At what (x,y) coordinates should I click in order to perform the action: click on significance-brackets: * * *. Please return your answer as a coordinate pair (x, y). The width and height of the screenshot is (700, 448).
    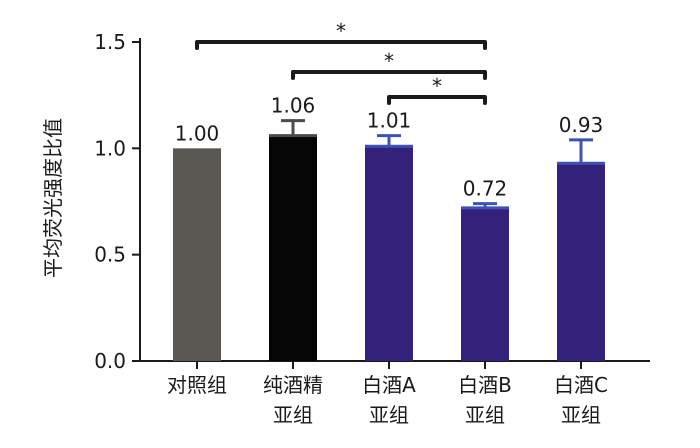
    Looking at the image, I should click on (341, 62).